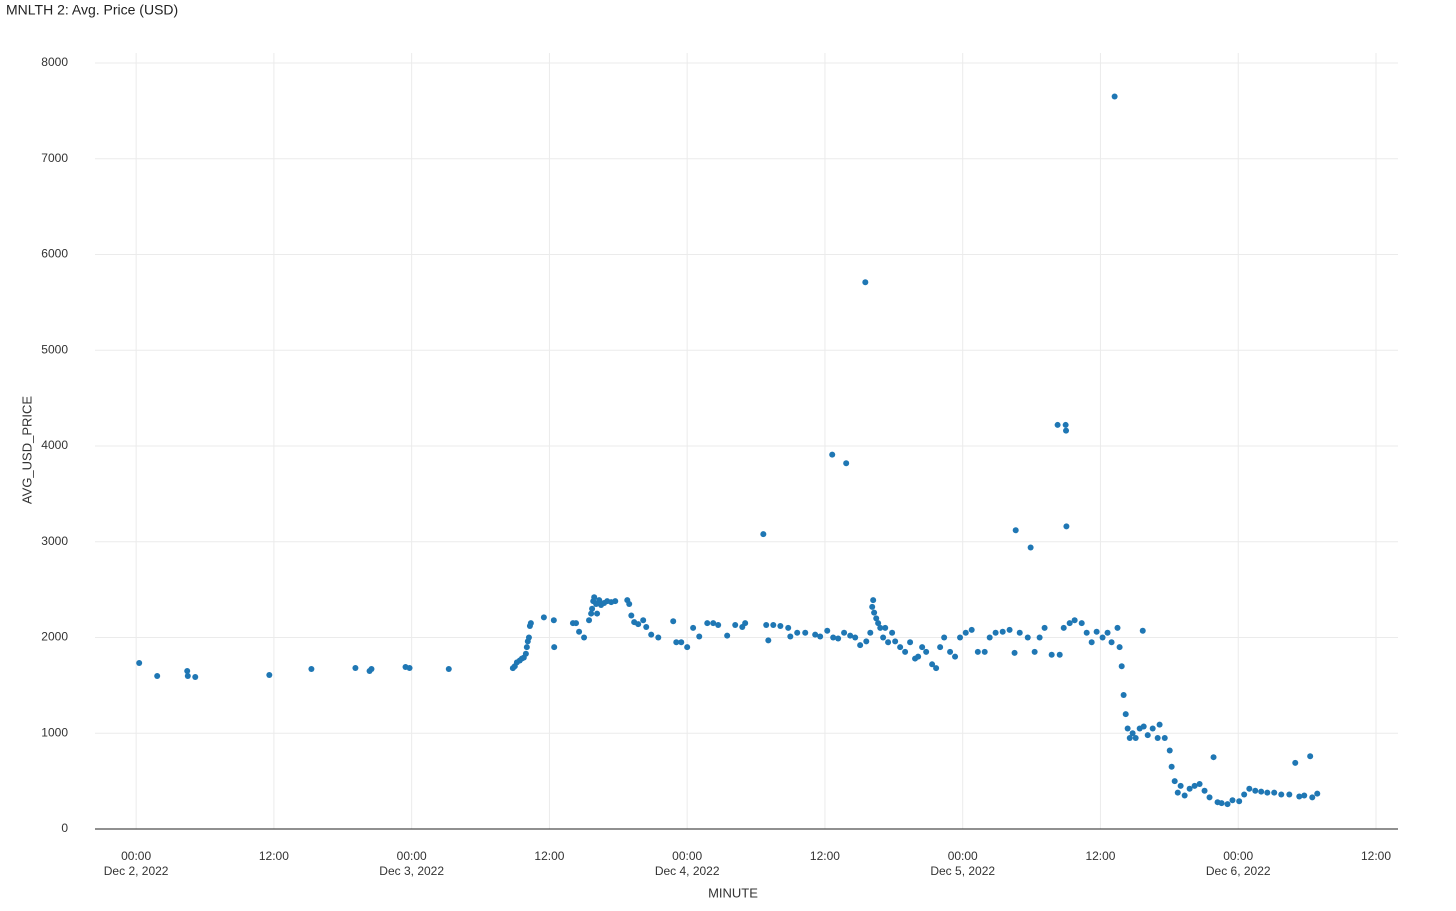 The image size is (1456, 911). What do you see at coordinates (411, 871) in the screenshot?
I see `x-tick-date: Dec 3, 2022` at bounding box center [411, 871].